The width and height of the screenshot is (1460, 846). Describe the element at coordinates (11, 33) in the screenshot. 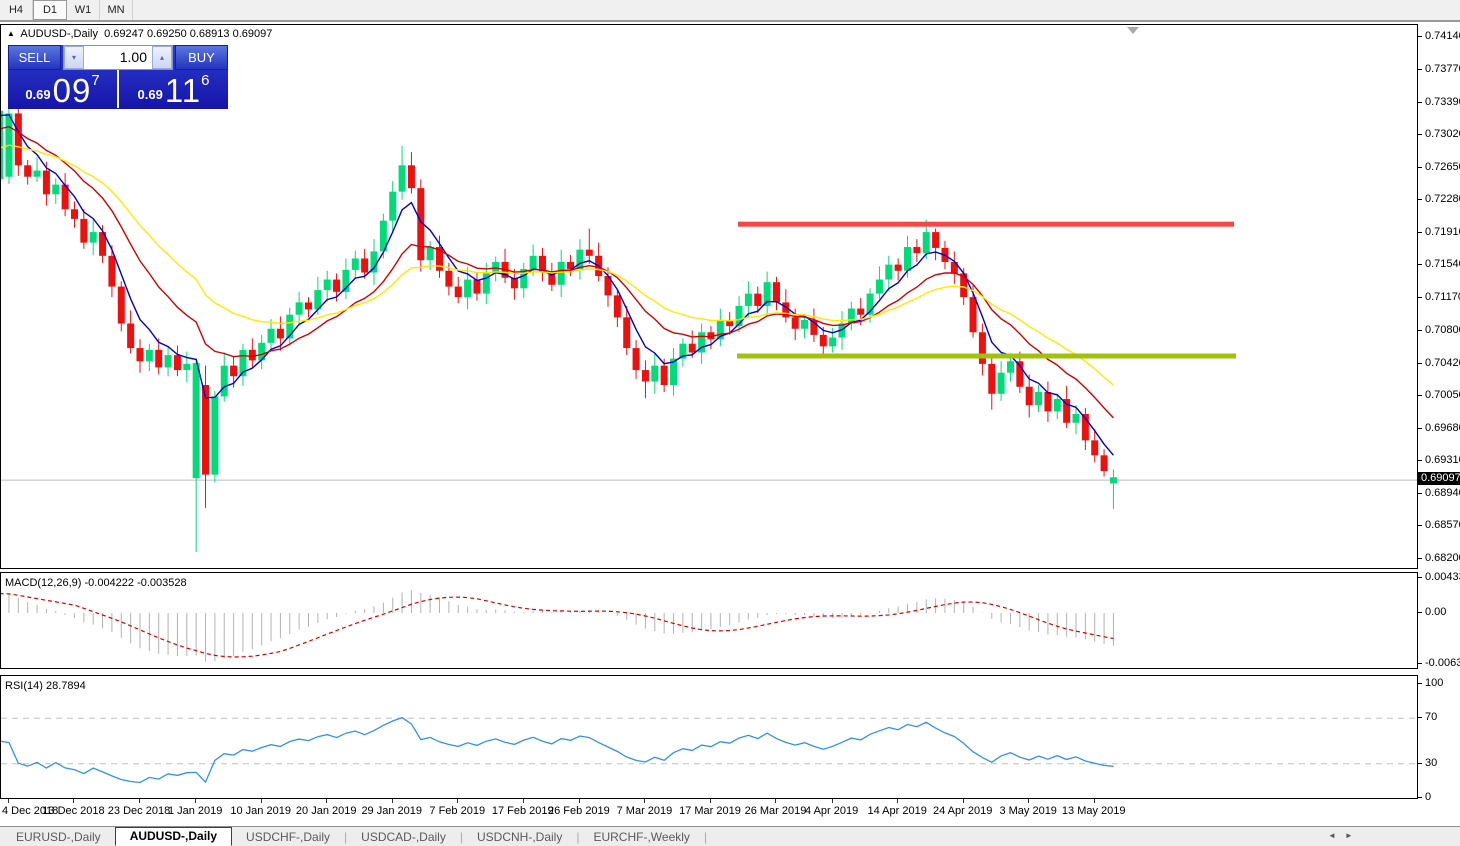

I see `collapse-panel-icon: ▲` at that location.